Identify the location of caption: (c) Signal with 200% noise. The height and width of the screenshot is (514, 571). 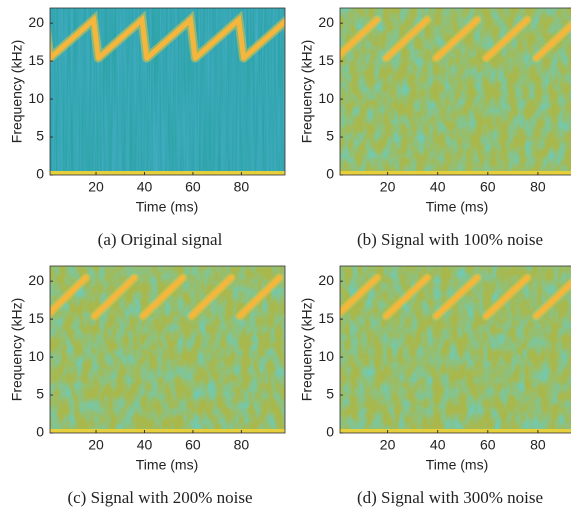
(159, 497).